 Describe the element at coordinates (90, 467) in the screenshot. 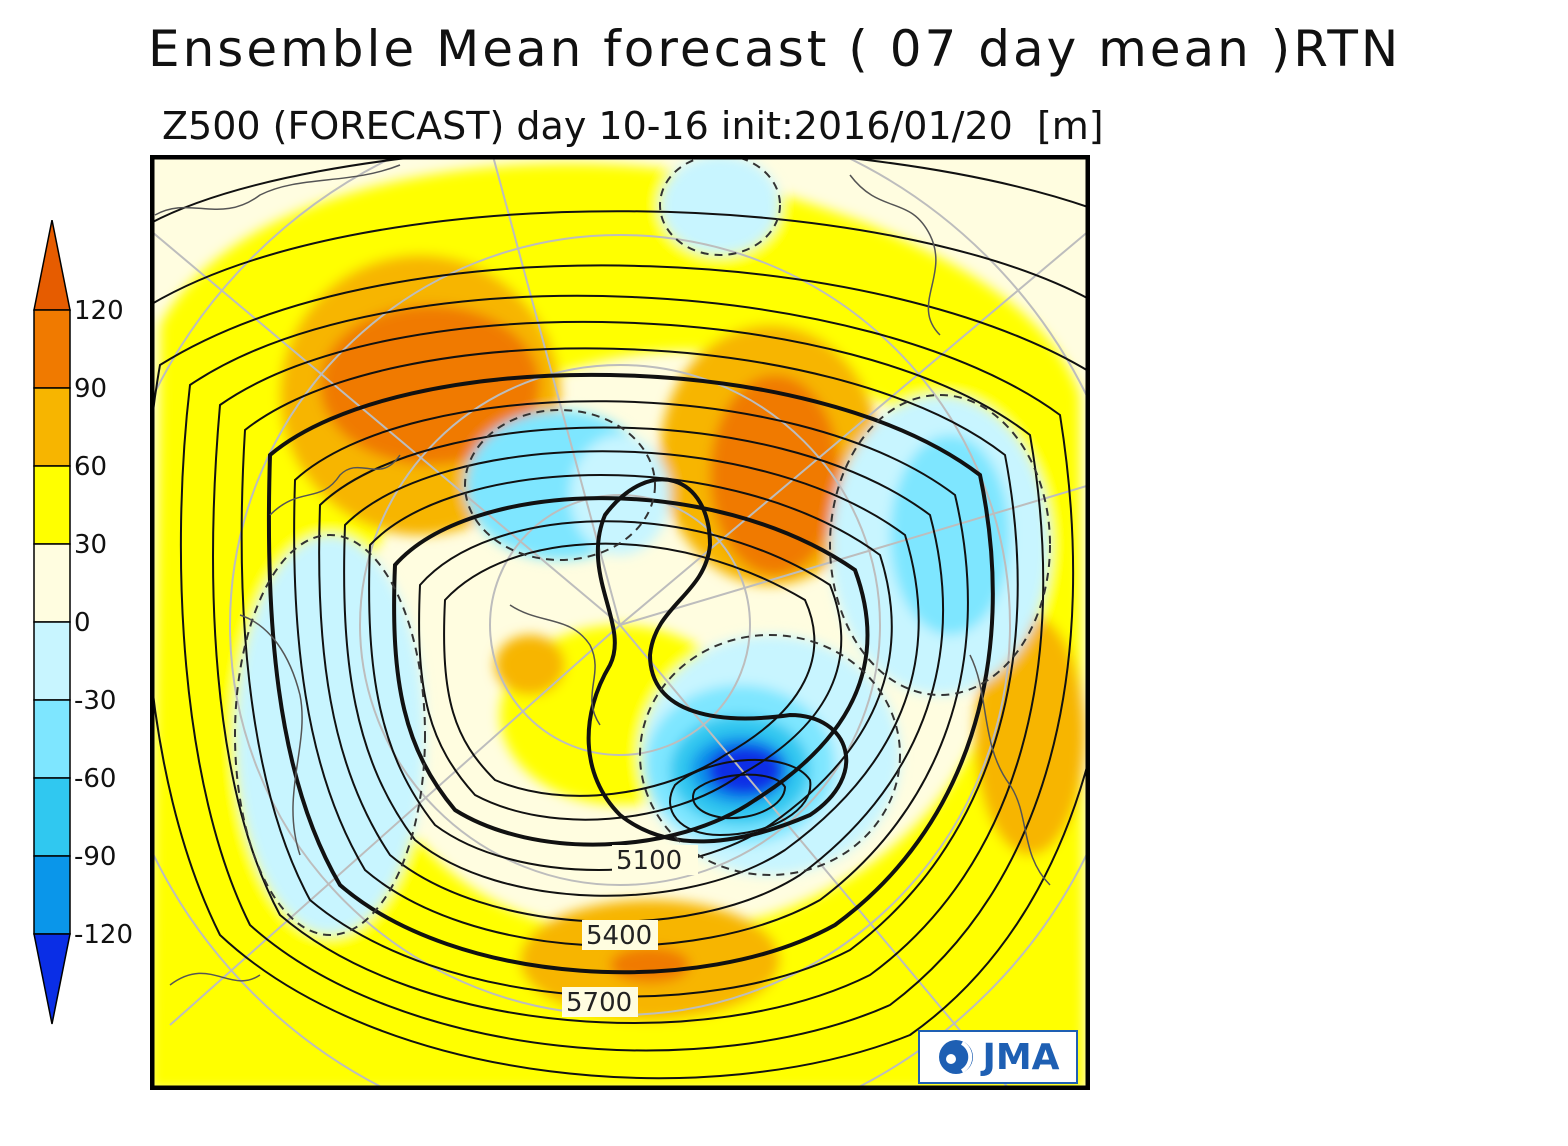

I see `colorbar-tick-label: 60` at that location.